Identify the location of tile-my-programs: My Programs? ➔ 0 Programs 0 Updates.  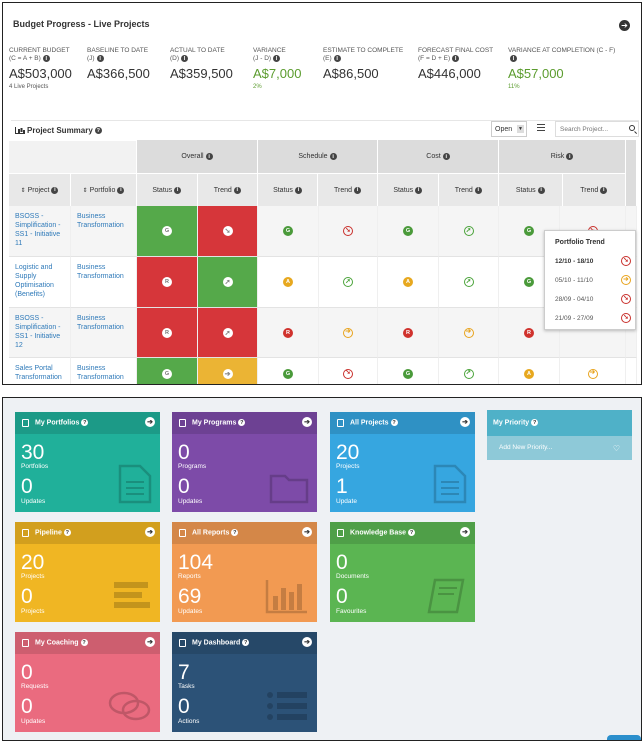
(244, 462).